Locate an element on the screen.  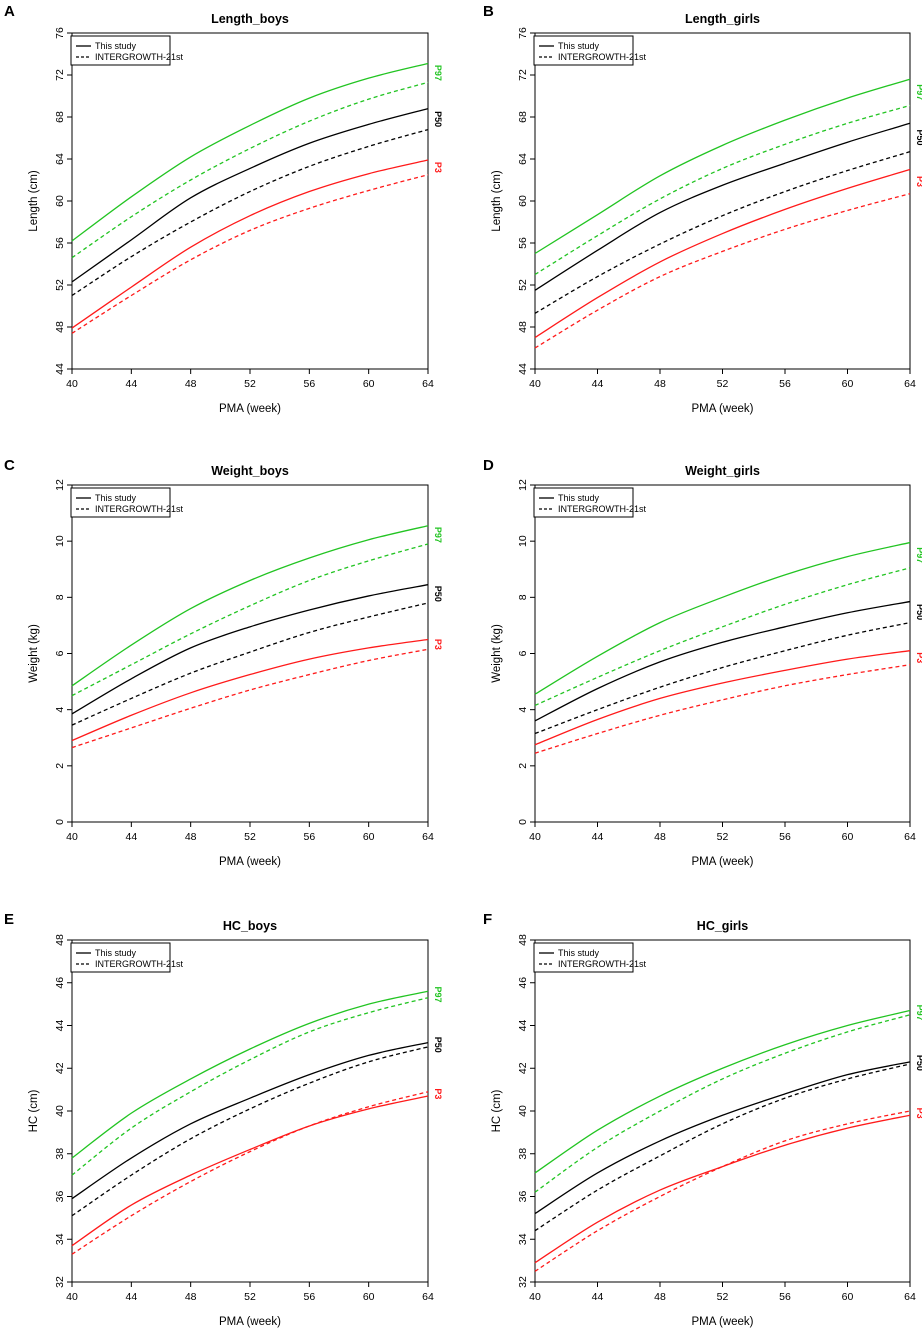
chart-title: HC_boys is located at coordinates (250, 926).